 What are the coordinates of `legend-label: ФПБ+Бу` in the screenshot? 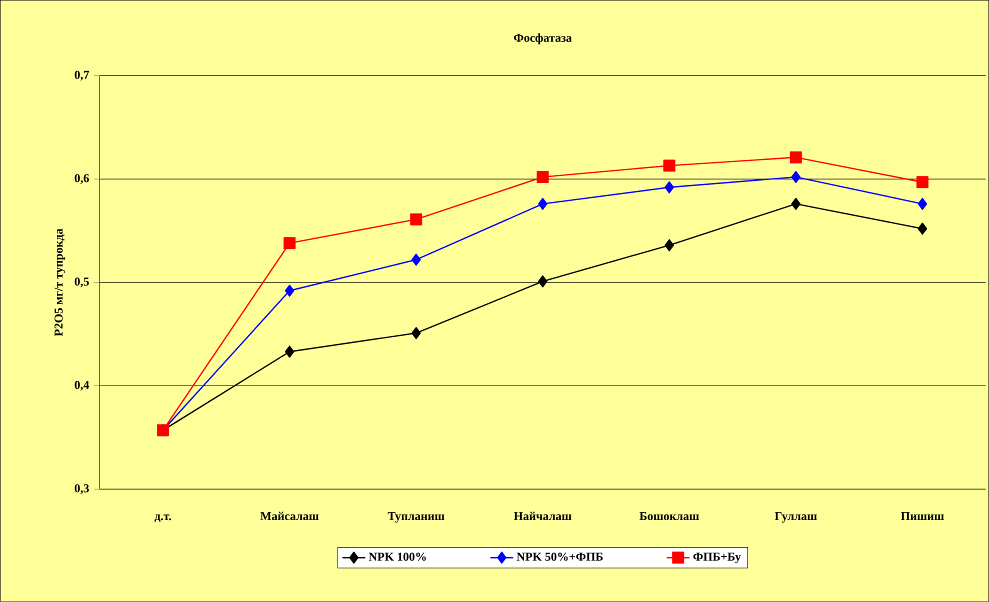 It's located at (717, 558).